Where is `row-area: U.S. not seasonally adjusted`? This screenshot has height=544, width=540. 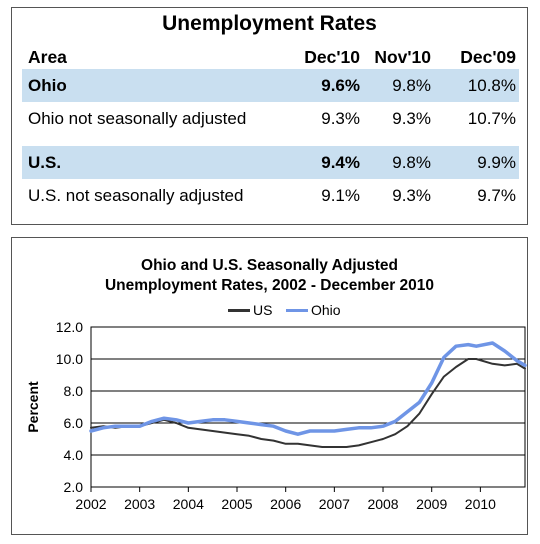 row-area: U.S. not seasonally adjusted is located at coordinates (136, 195).